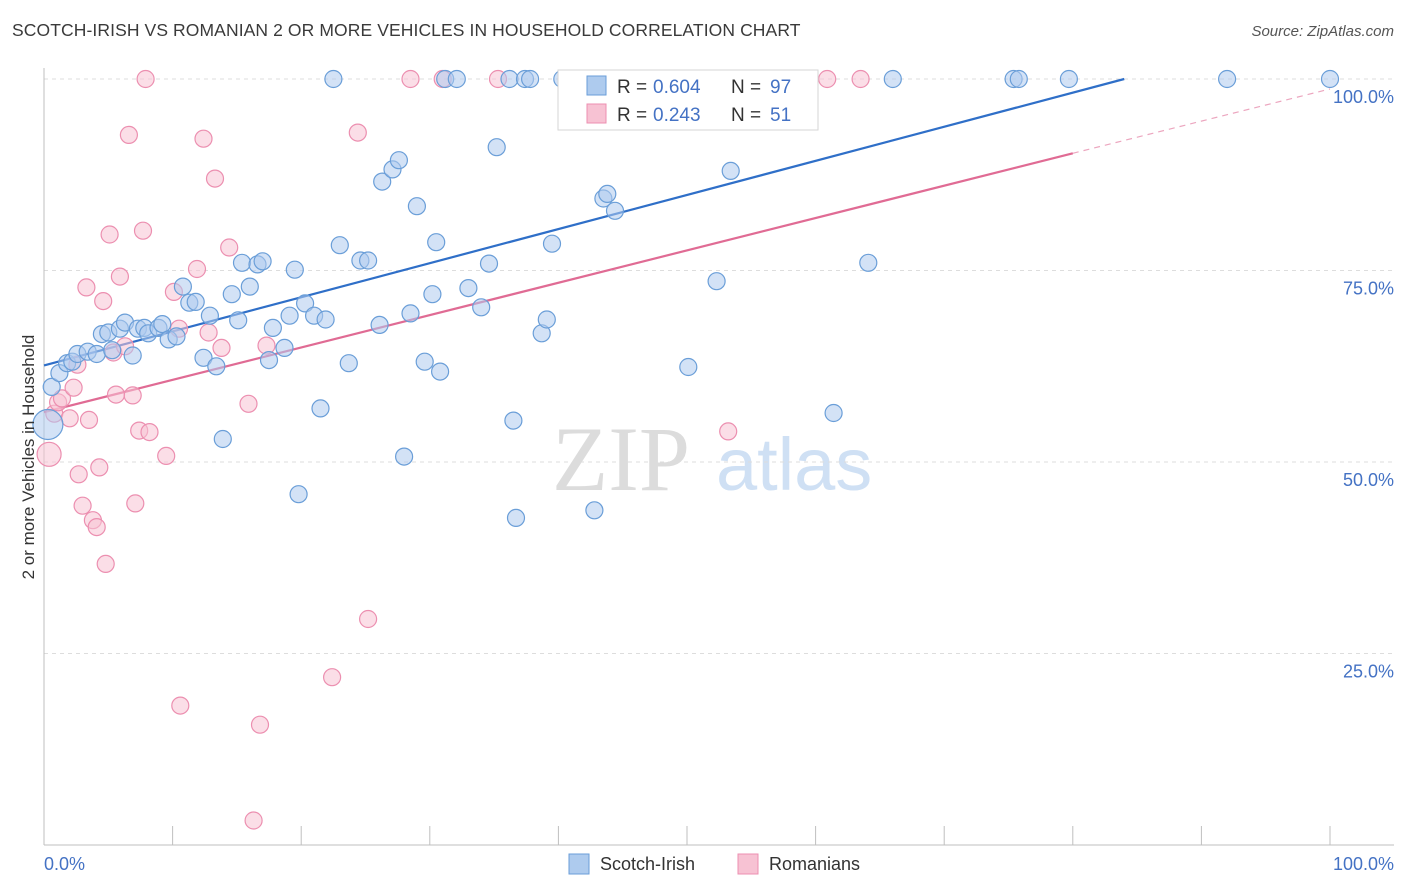 The width and height of the screenshot is (1406, 892). Describe the element at coordinates (714, 864) in the screenshot. I see `series-legend: Scotch-Irish Romanians` at that location.